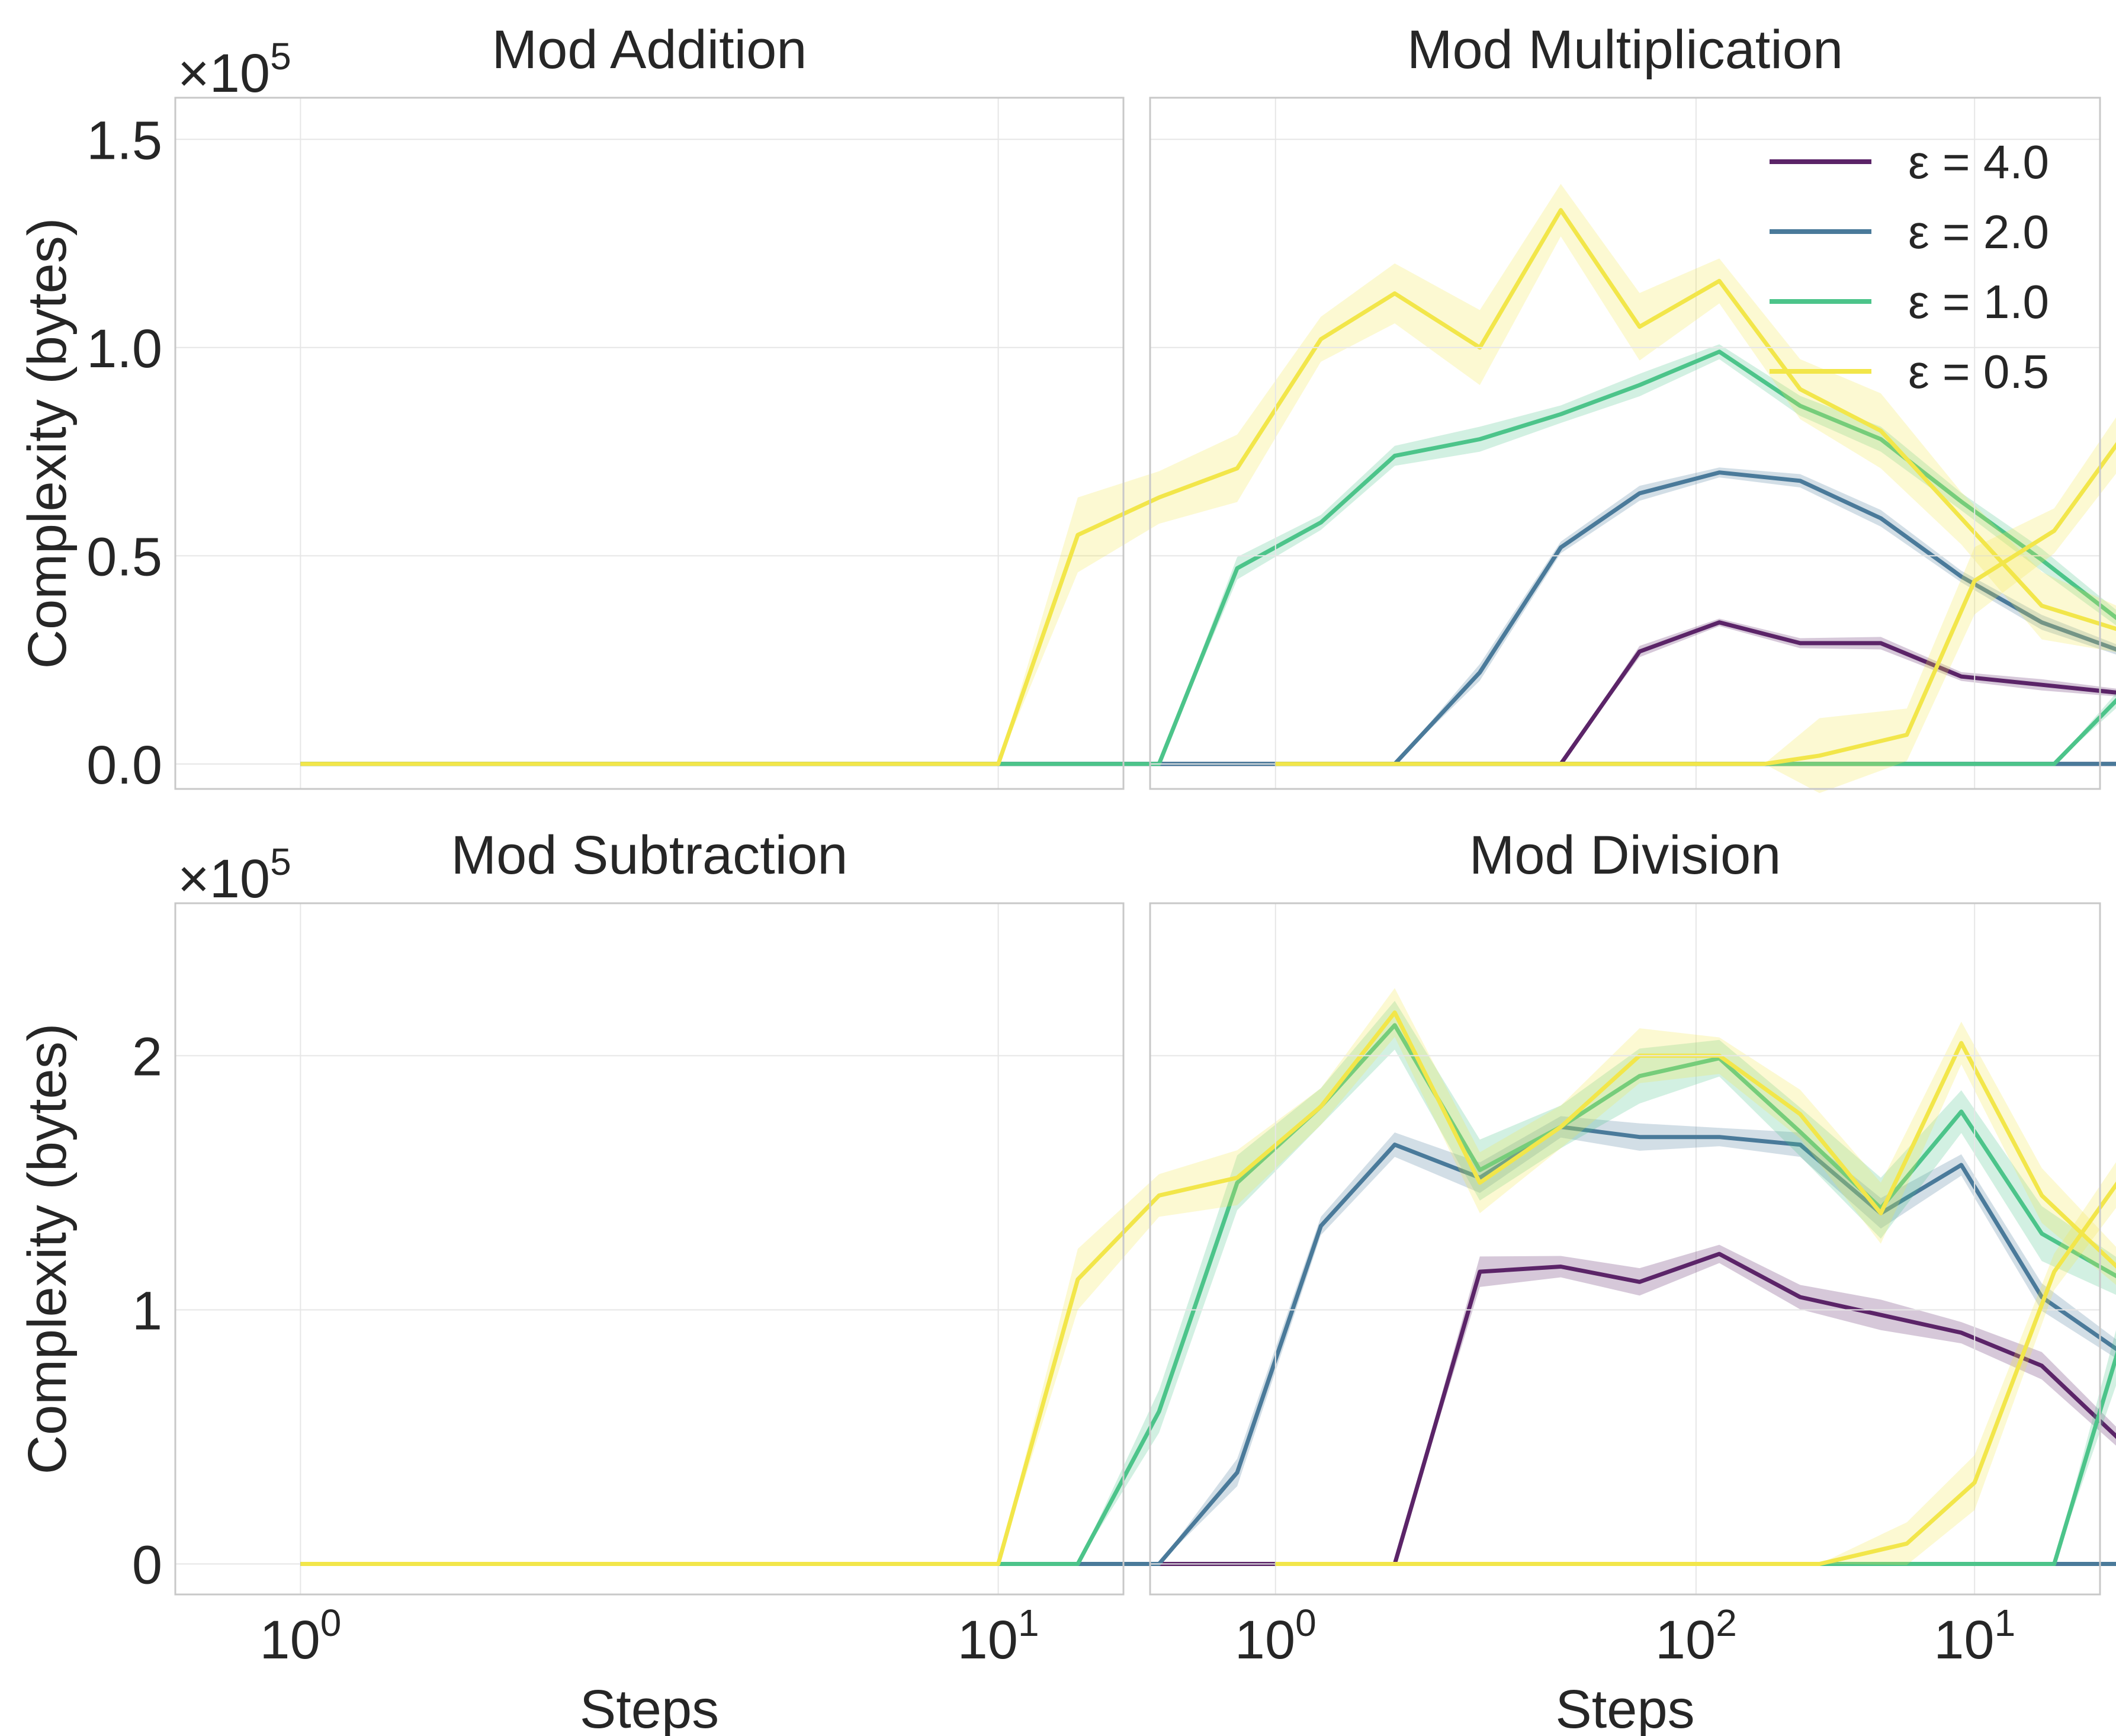  Describe the element at coordinates (147, 1311) in the screenshot. I see `y-tick-label: 1` at that location.